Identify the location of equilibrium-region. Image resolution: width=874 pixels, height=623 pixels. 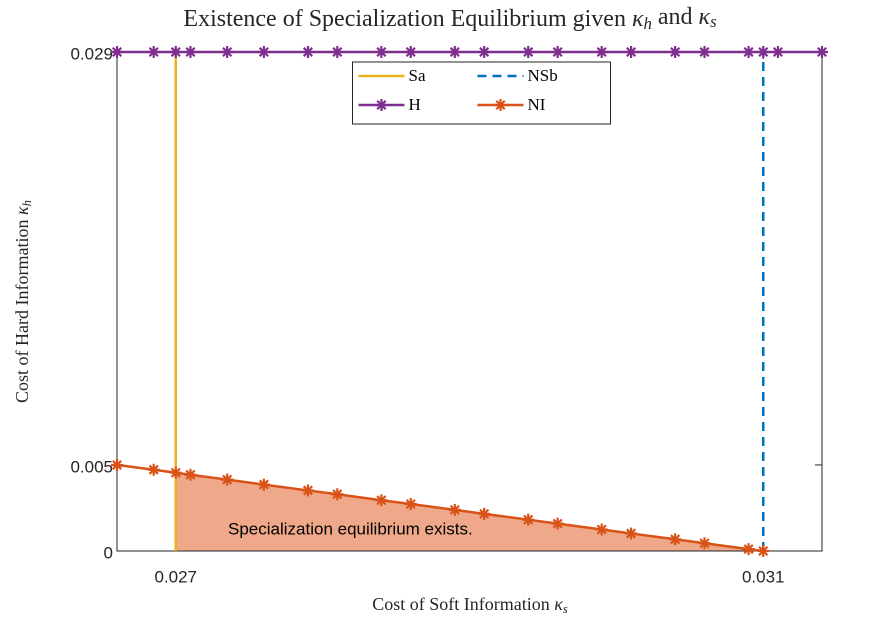
(469, 511).